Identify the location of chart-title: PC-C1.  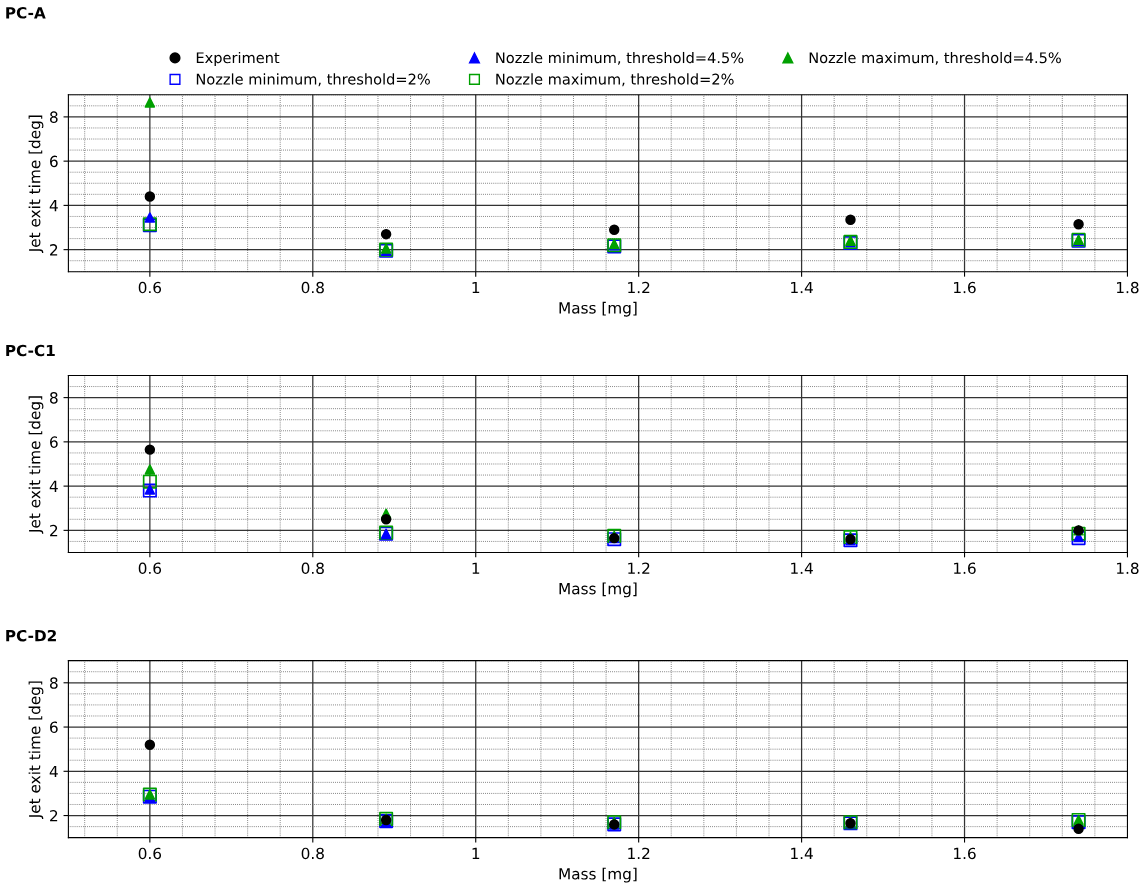
(30, 350).